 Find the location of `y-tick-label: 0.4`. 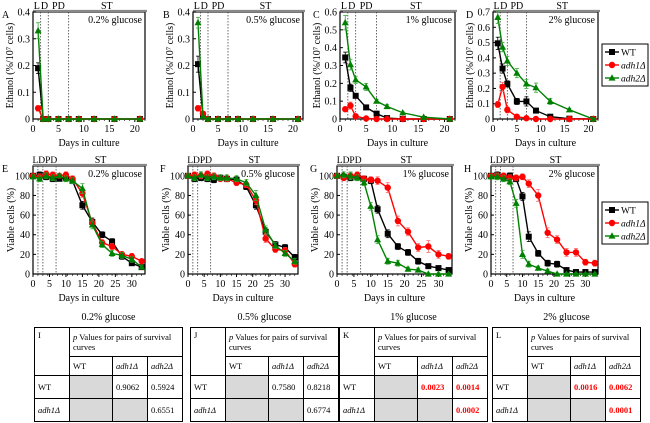

y-tick-label: 0.4 is located at coordinates (184, 13).